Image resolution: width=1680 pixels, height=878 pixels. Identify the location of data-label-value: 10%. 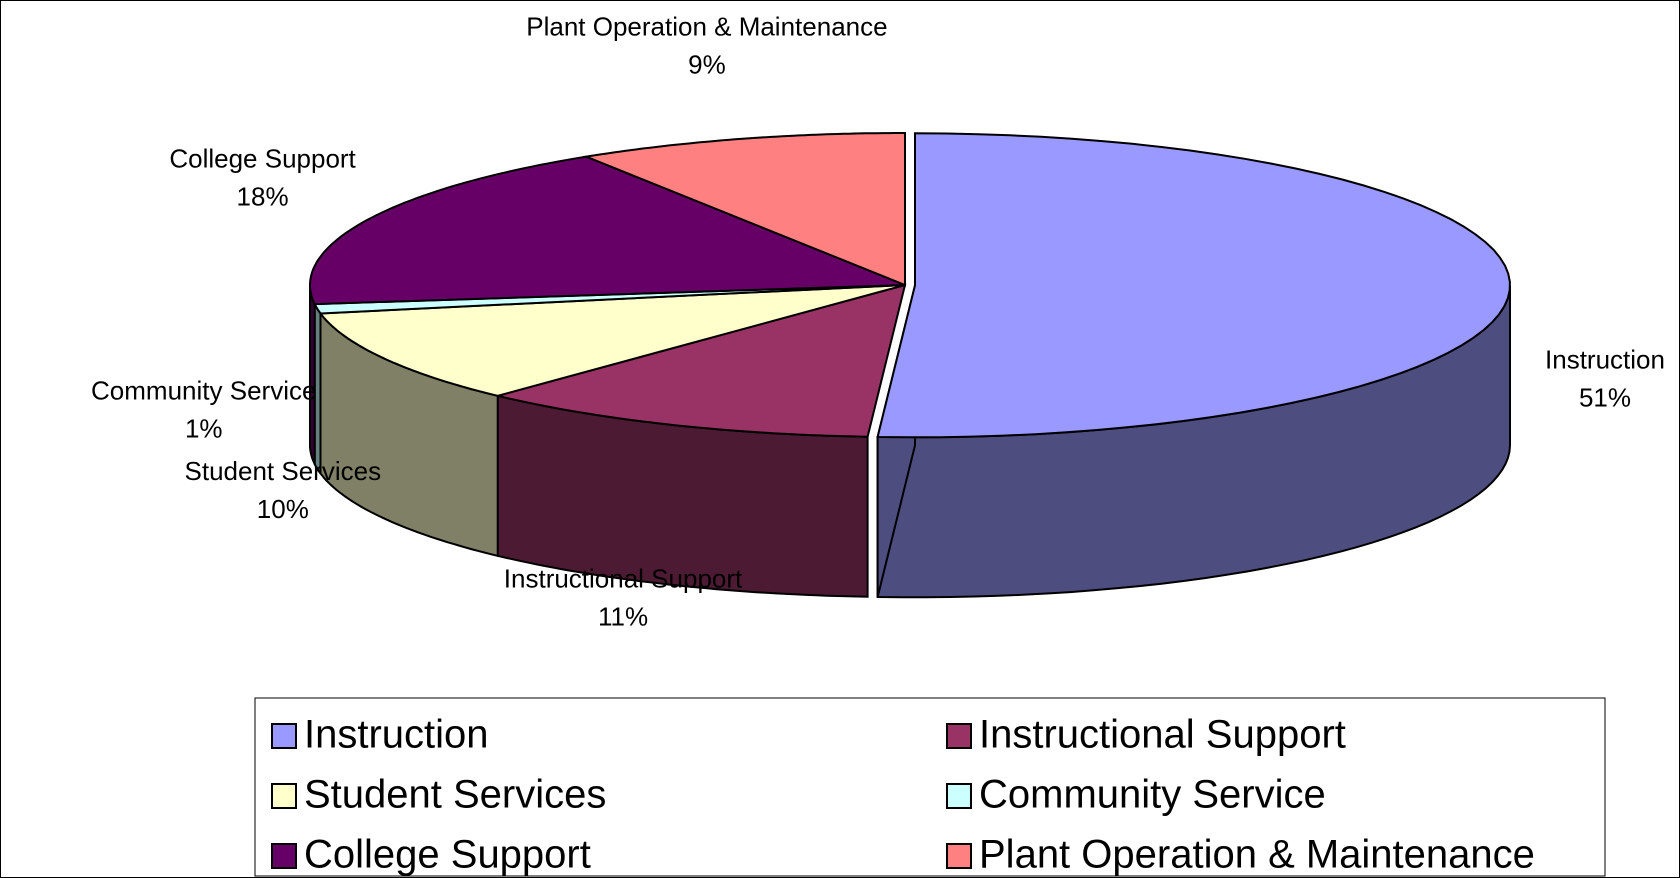
(283, 509).